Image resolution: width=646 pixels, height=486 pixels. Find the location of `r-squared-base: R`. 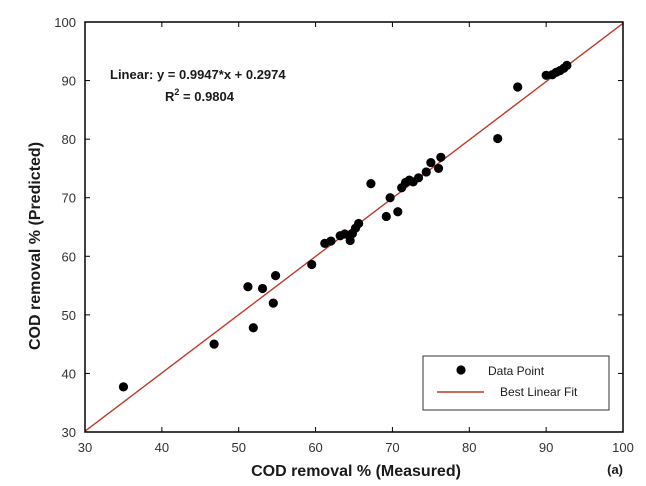

r-squared-base: R is located at coordinates (170, 96).